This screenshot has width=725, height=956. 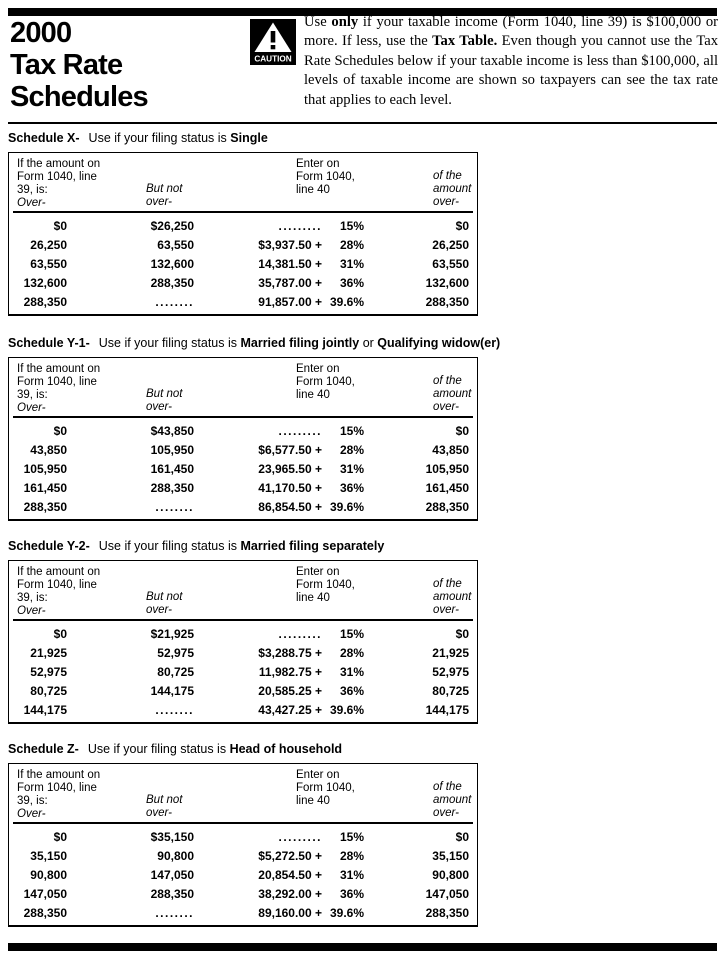 I want to click on cell-tax-base: 20,854.50 +, so click(x=290, y=875).